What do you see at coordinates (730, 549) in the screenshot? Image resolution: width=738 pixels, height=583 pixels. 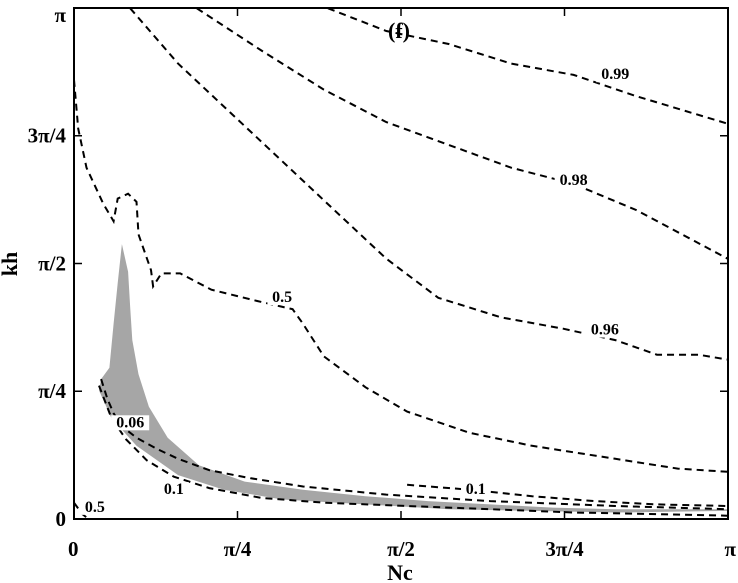 I see `x-tick-label: π` at bounding box center [730, 549].